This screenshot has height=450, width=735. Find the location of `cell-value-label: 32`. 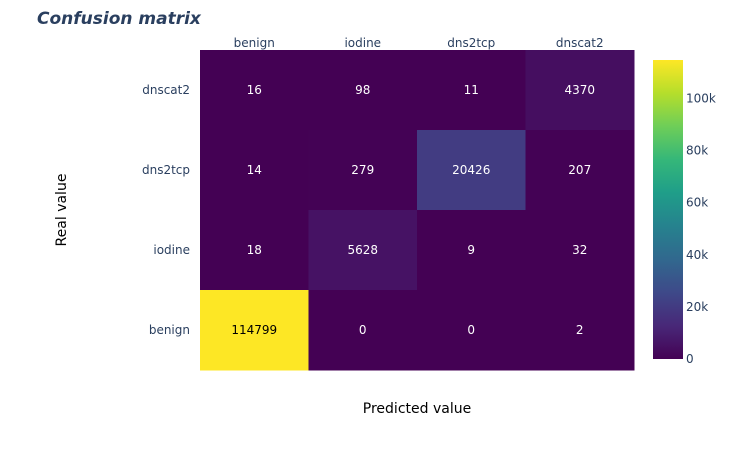

cell-value-label: 32 is located at coordinates (579, 250).